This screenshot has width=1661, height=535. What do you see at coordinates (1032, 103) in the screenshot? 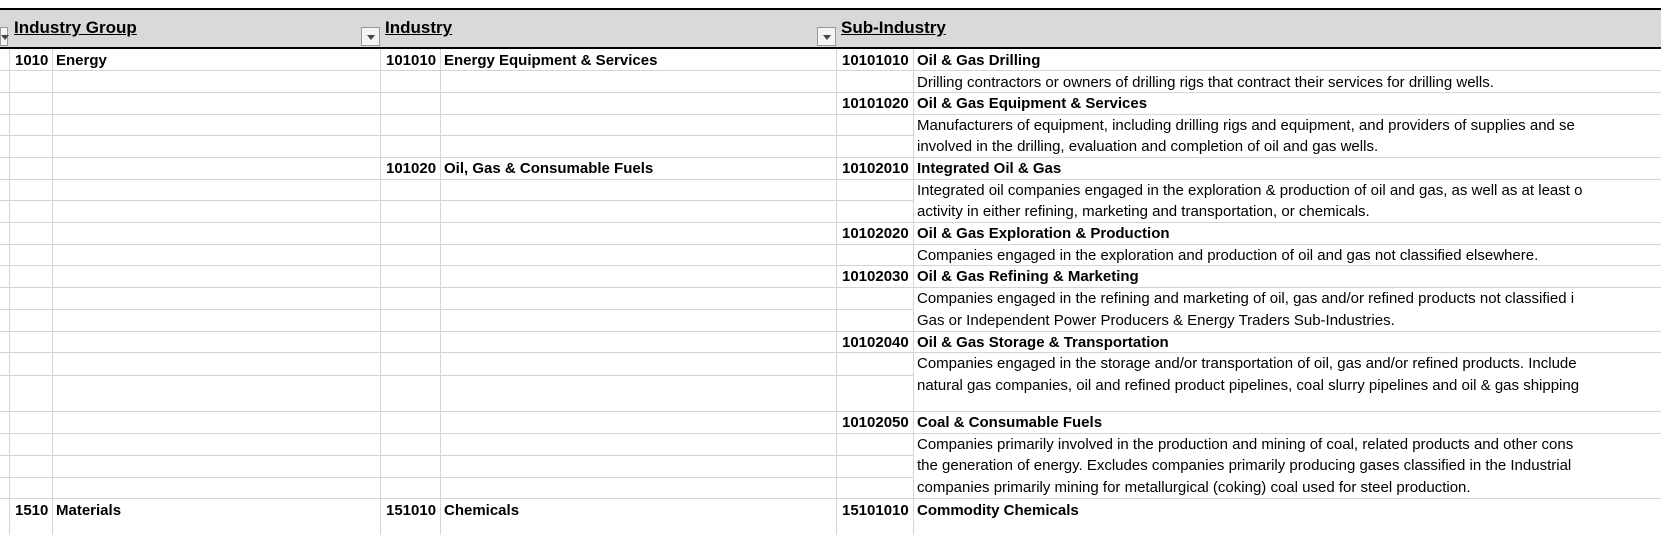
I see `sub-industry-name-cell: Oil & Gas Equipment & Services` at bounding box center [1032, 103].